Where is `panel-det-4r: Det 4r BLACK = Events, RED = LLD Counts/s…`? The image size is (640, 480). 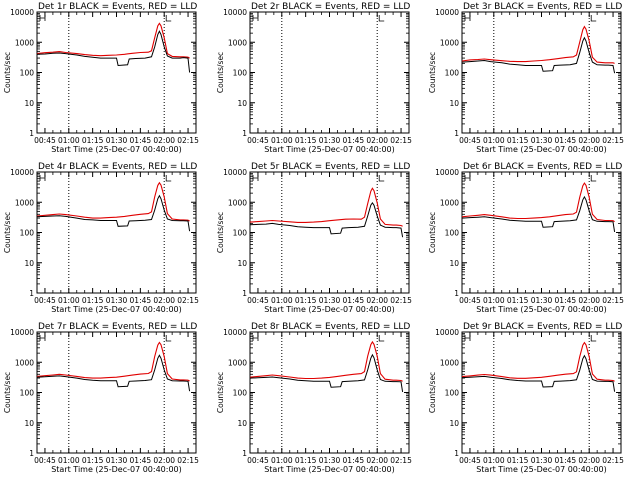 panel-det-4r: Det 4r BLACK = Events, RED = LLD Counts/s… is located at coordinates (101, 238).